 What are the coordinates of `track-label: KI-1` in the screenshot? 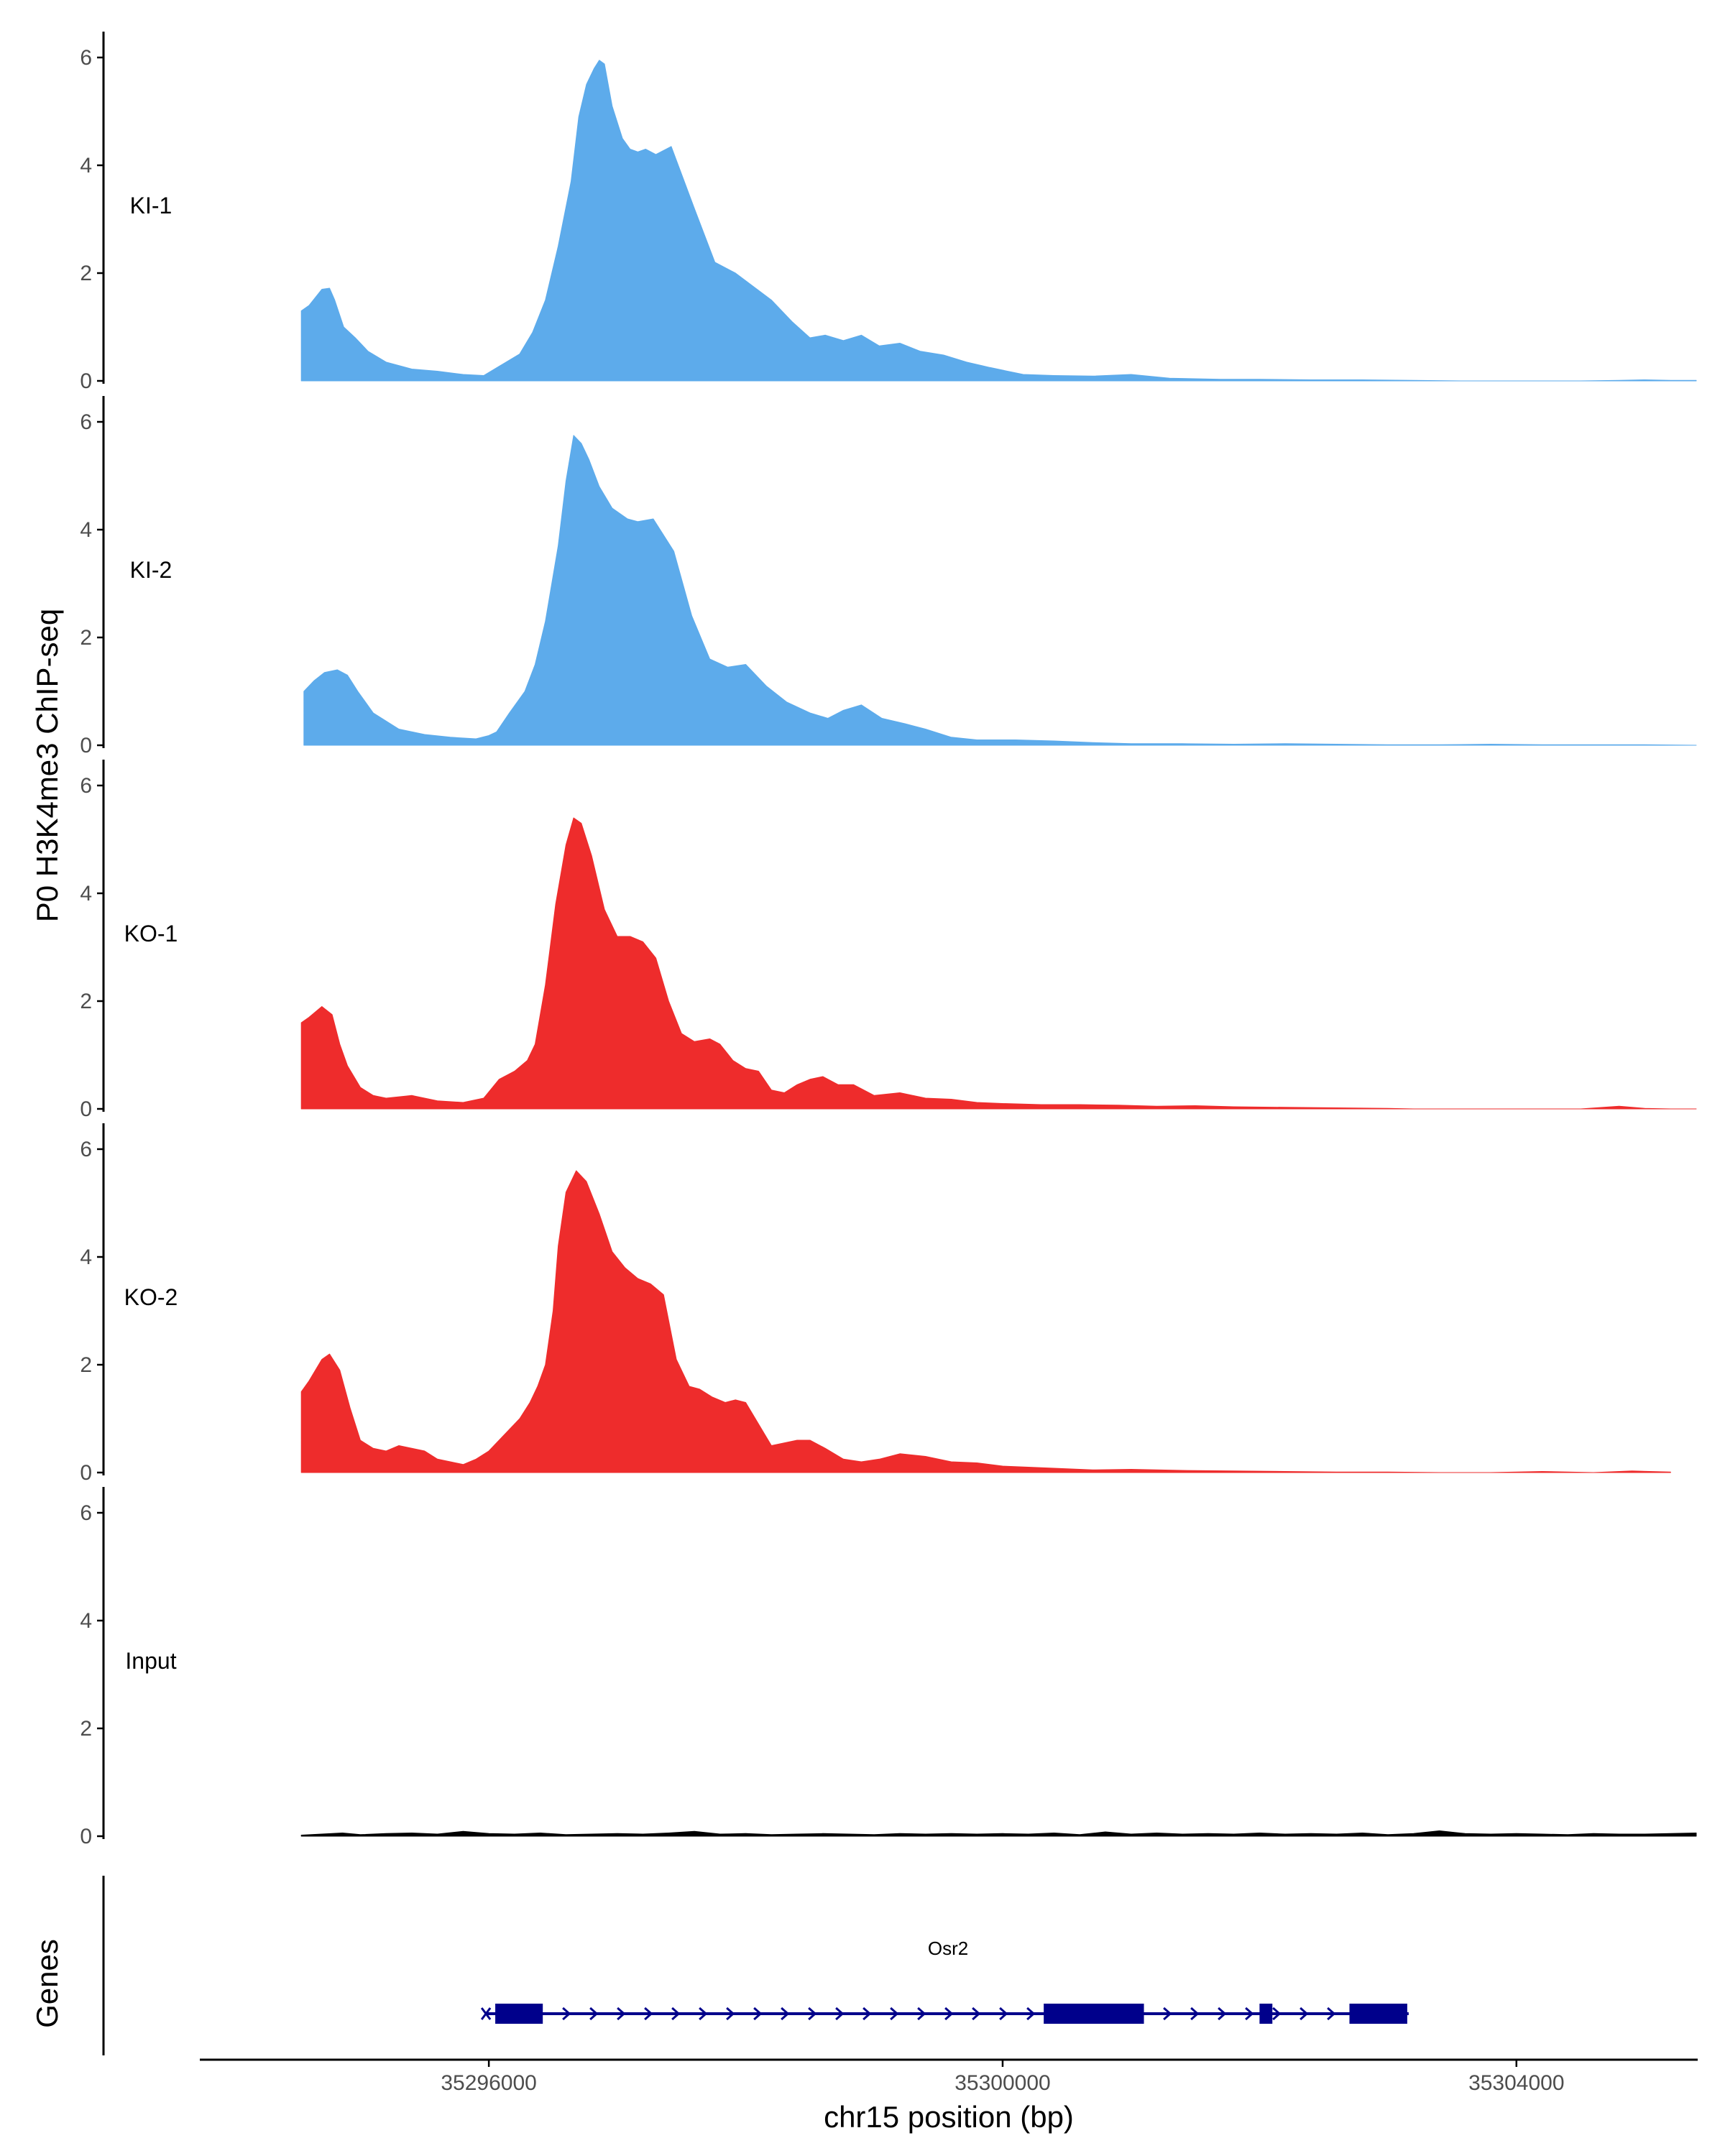 It's located at (151, 205).